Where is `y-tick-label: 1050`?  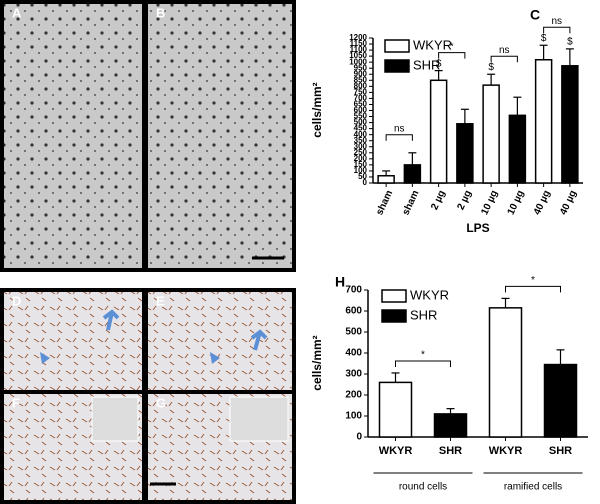 y-tick-label: 1050 is located at coordinates (358, 55).